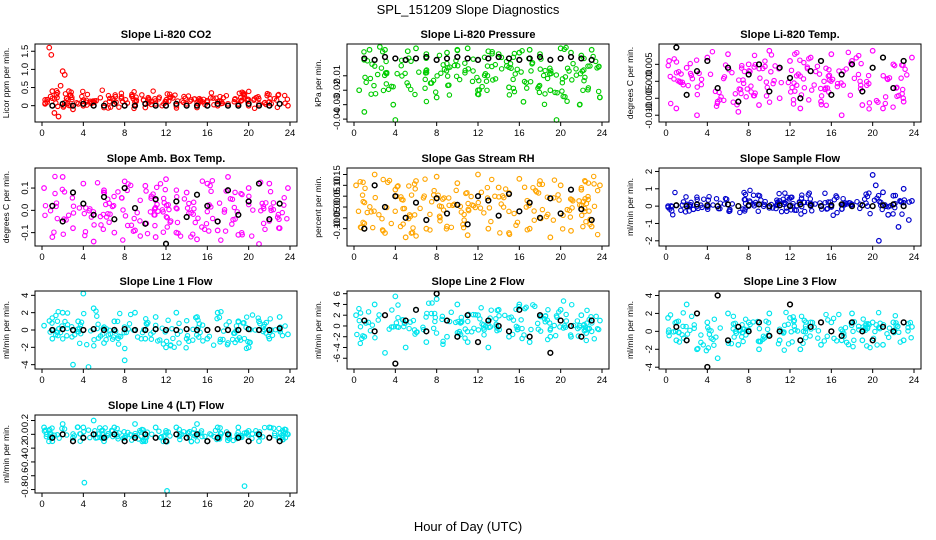 The image size is (936, 540). What do you see at coordinates (248, 133) in the screenshot?
I see `x-tick-label: 20` at bounding box center [248, 133].